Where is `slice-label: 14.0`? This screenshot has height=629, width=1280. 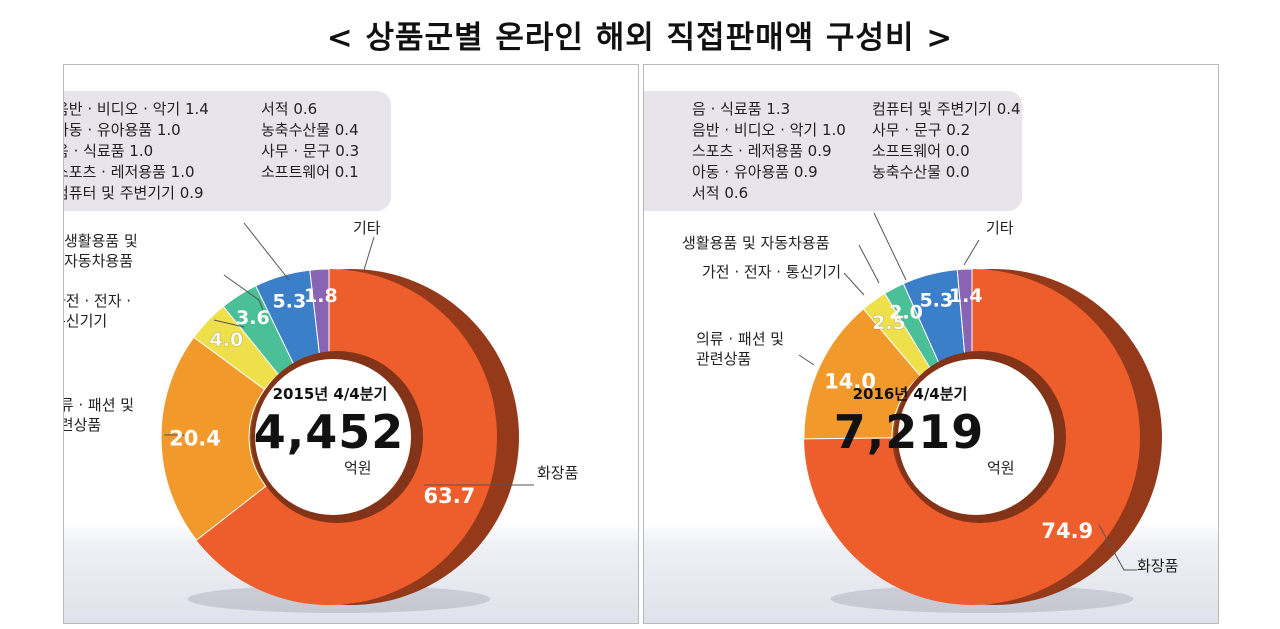
slice-label: 14.0 is located at coordinates (850, 381).